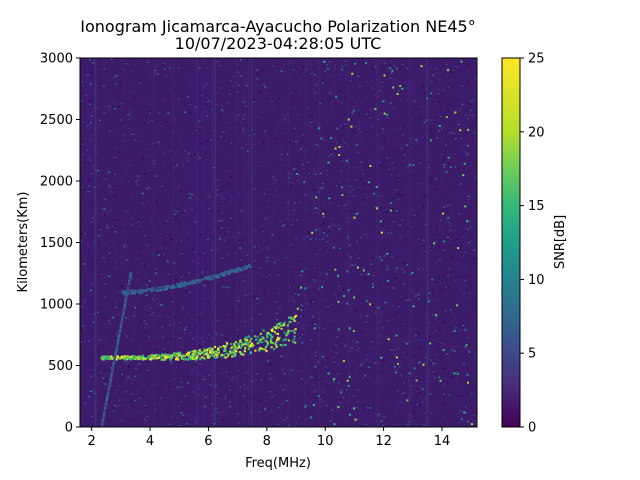 The width and height of the screenshot is (640, 480). What do you see at coordinates (278, 43) in the screenshot?
I see `chart-title-line2: 10/07/2023-04:28:05 UTC` at bounding box center [278, 43].